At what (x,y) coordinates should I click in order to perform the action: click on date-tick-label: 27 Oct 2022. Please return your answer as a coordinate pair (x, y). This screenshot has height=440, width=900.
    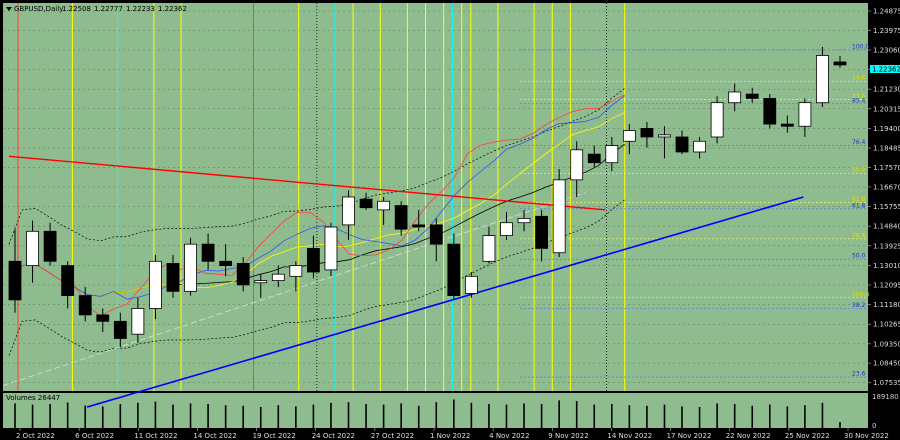
    Looking at the image, I should click on (392, 436).